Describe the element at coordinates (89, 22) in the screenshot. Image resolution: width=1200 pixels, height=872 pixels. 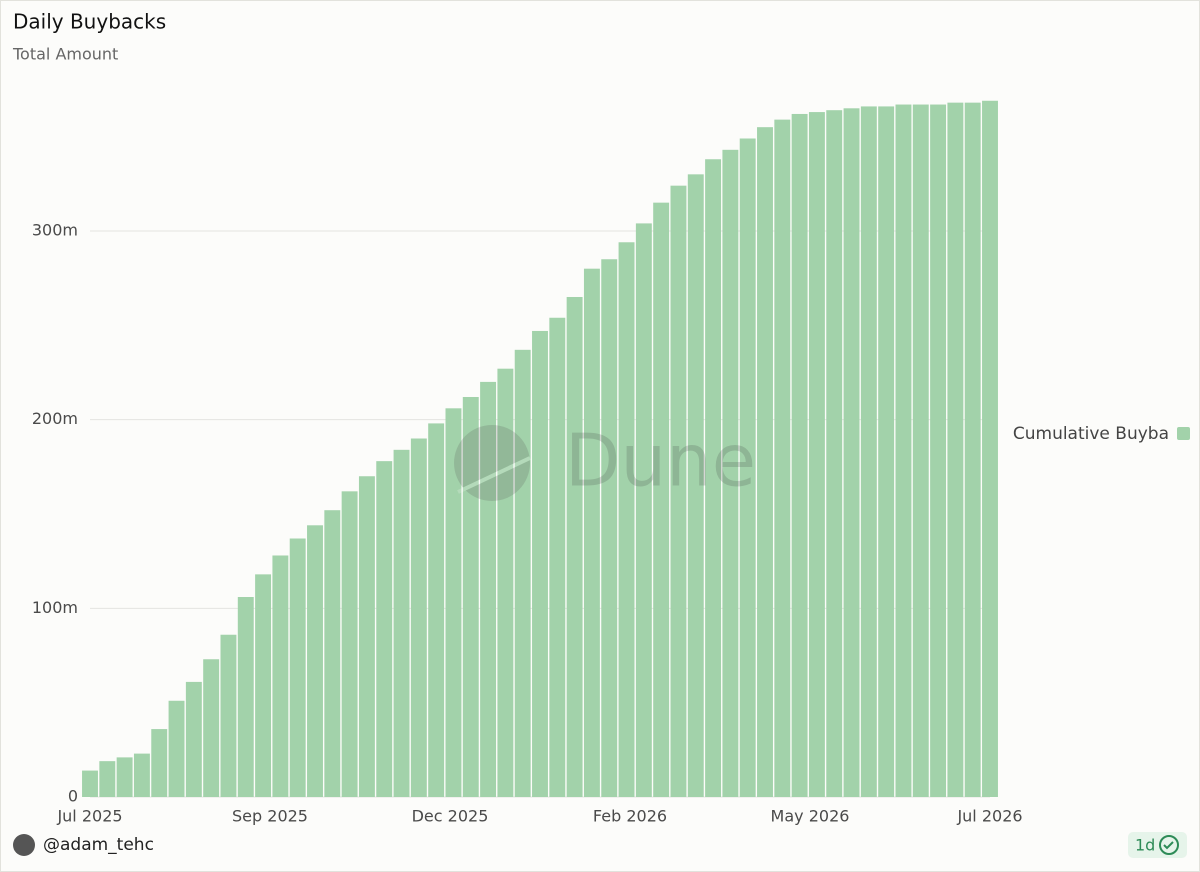
I see `chart-title: Daily Buybacks` at that location.